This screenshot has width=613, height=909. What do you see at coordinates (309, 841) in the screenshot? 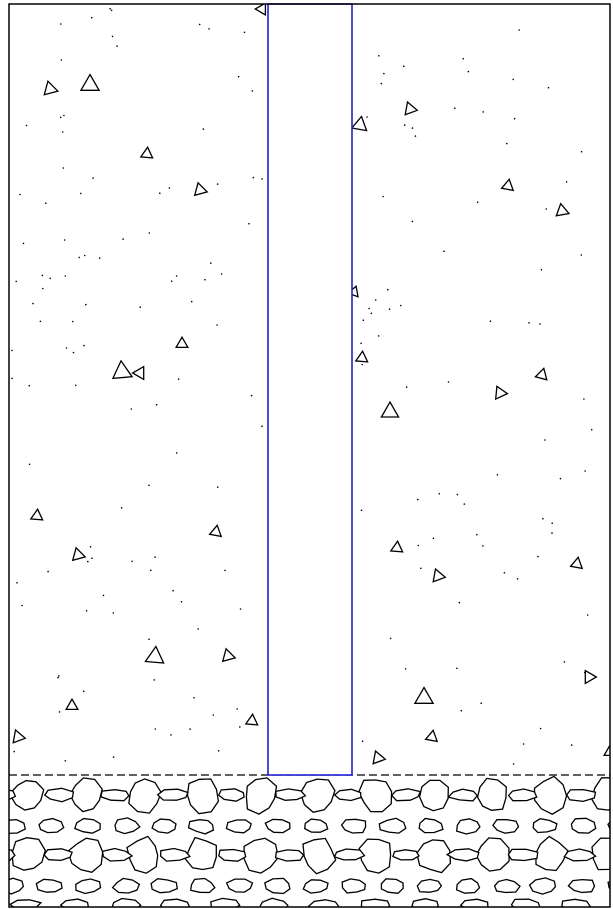
I see `rubble-stones` at bounding box center [309, 841].